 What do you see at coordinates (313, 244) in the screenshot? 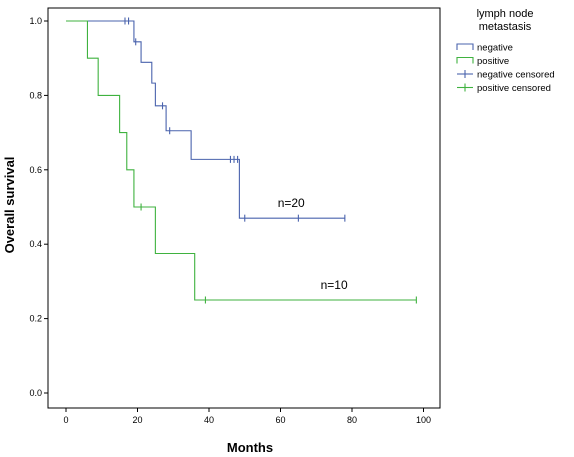
I see `annotations: n=20 n=10` at bounding box center [313, 244].